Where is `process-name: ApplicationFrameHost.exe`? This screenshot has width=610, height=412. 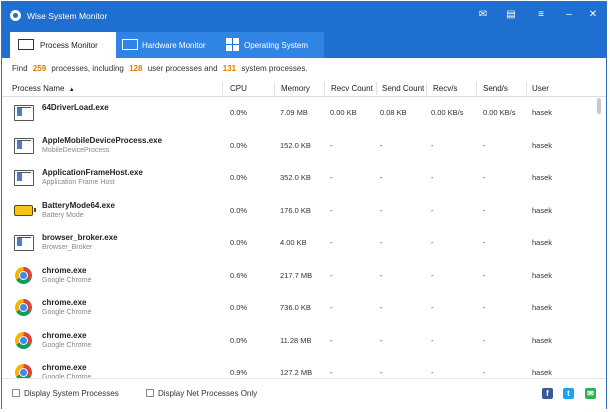 process-name: ApplicationFrameHost.exe is located at coordinates (92, 172).